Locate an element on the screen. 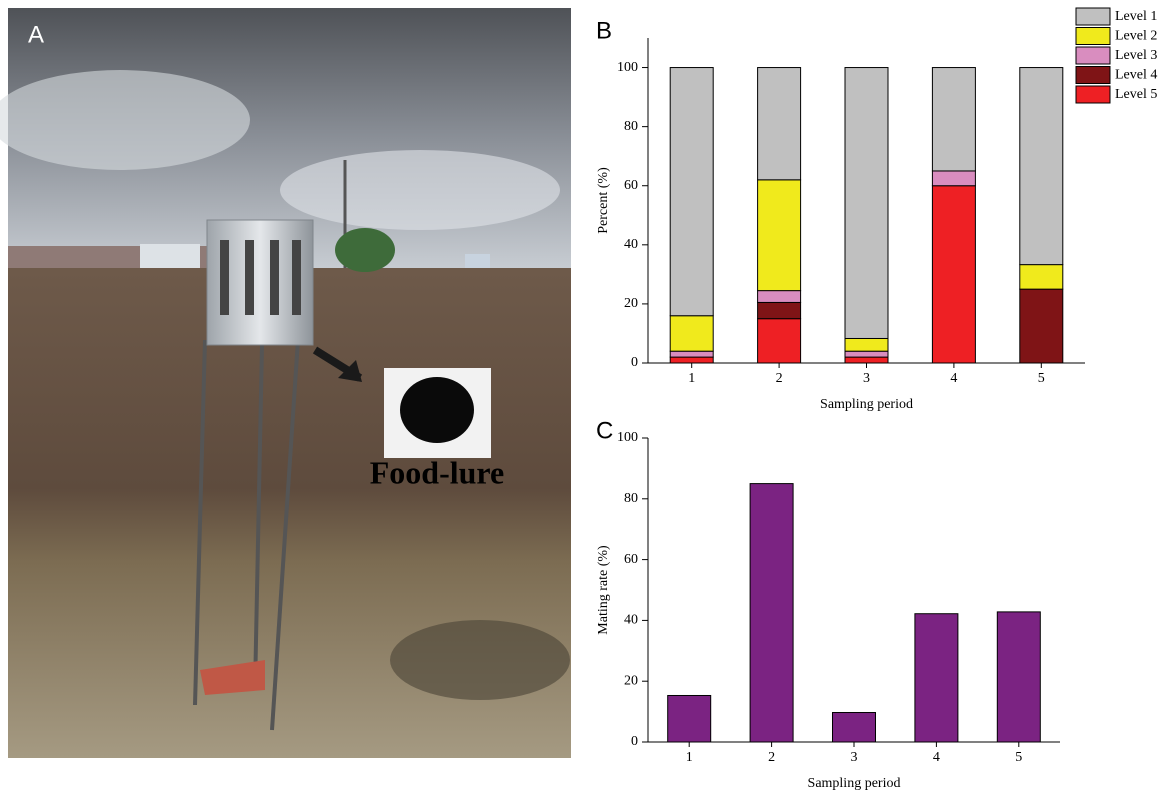 The image size is (1168, 790). legend-label: Level 5 is located at coordinates (1136, 94).